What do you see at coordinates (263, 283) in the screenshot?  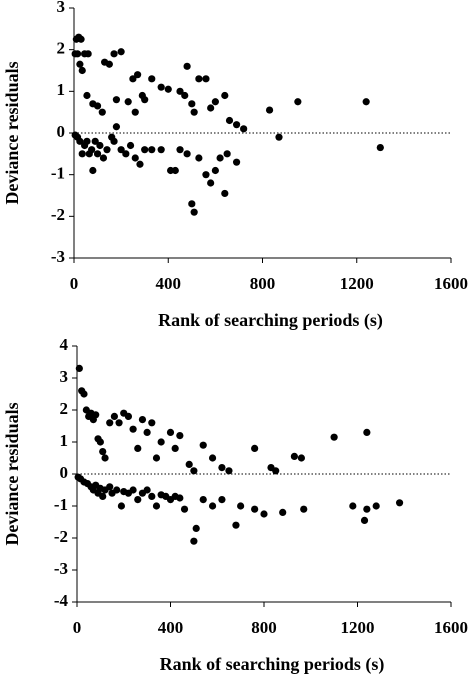 I see `x-tick-label: 800` at bounding box center [263, 283].